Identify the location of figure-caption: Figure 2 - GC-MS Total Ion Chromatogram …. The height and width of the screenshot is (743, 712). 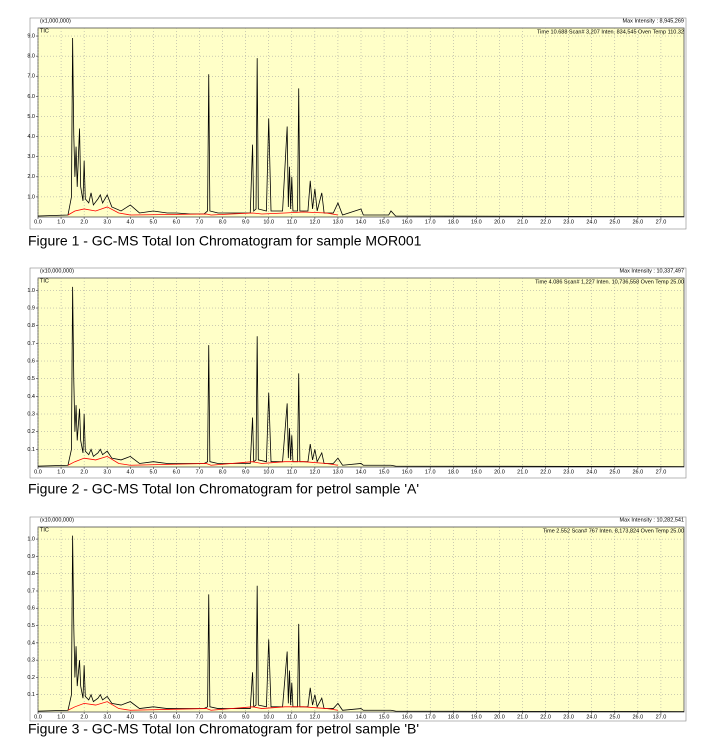
(223, 489).